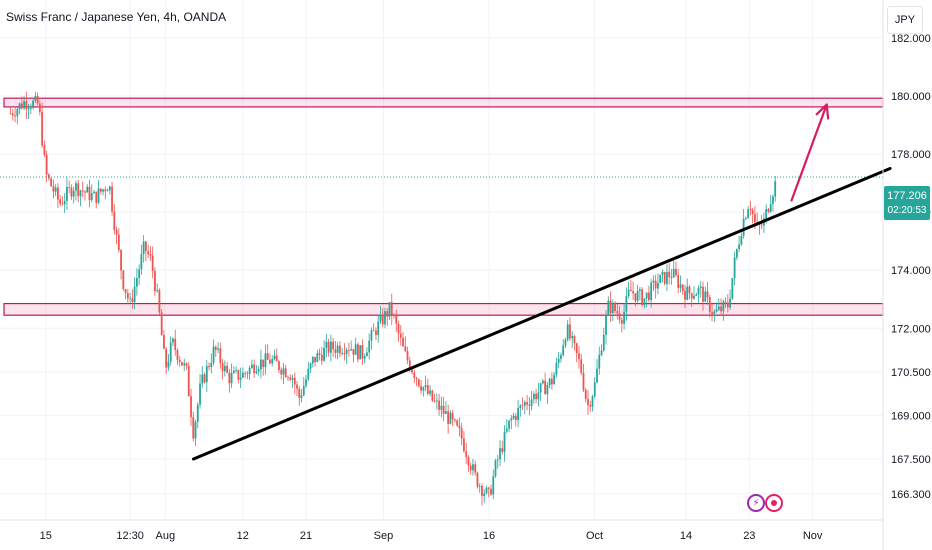 The width and height of the screenshot is (932, 550). I want to click on target-icon, so click(774, 503).